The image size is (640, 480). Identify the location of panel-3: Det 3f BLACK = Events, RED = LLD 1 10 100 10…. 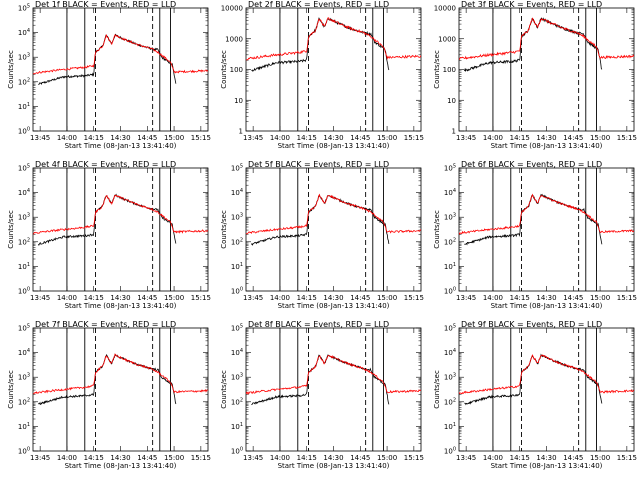
(535, 75).